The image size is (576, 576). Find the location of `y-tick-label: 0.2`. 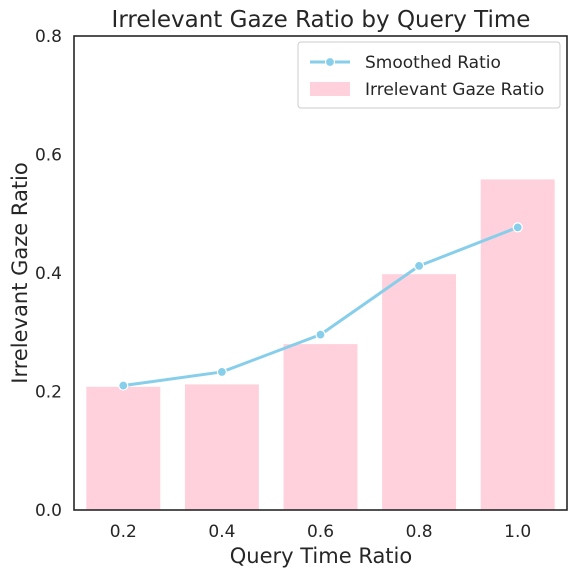

y-tick-label: 0.2 is located at coordinates (48, 393).